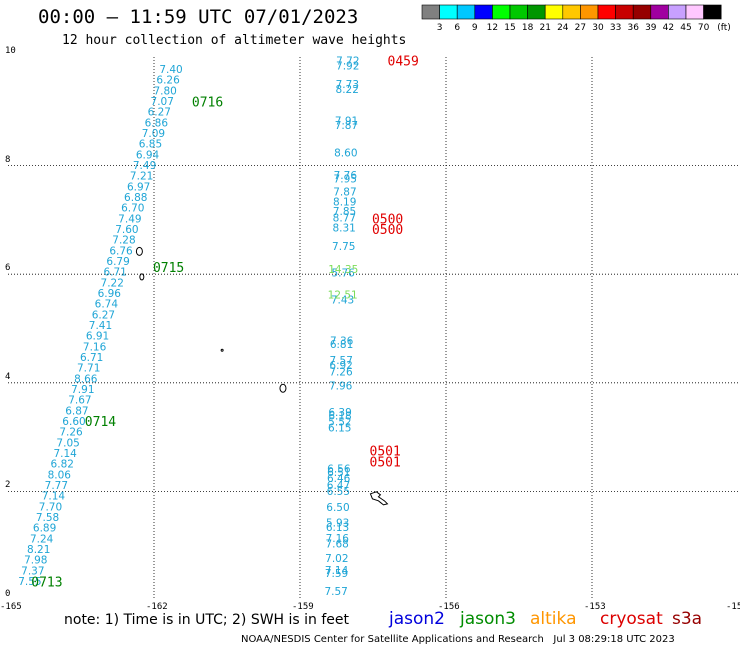 This screenshot has width=740, height=650. Describe the element at coordinates (100, 422) in the screenshot. I see `pass-time-label: 0714` at that location.